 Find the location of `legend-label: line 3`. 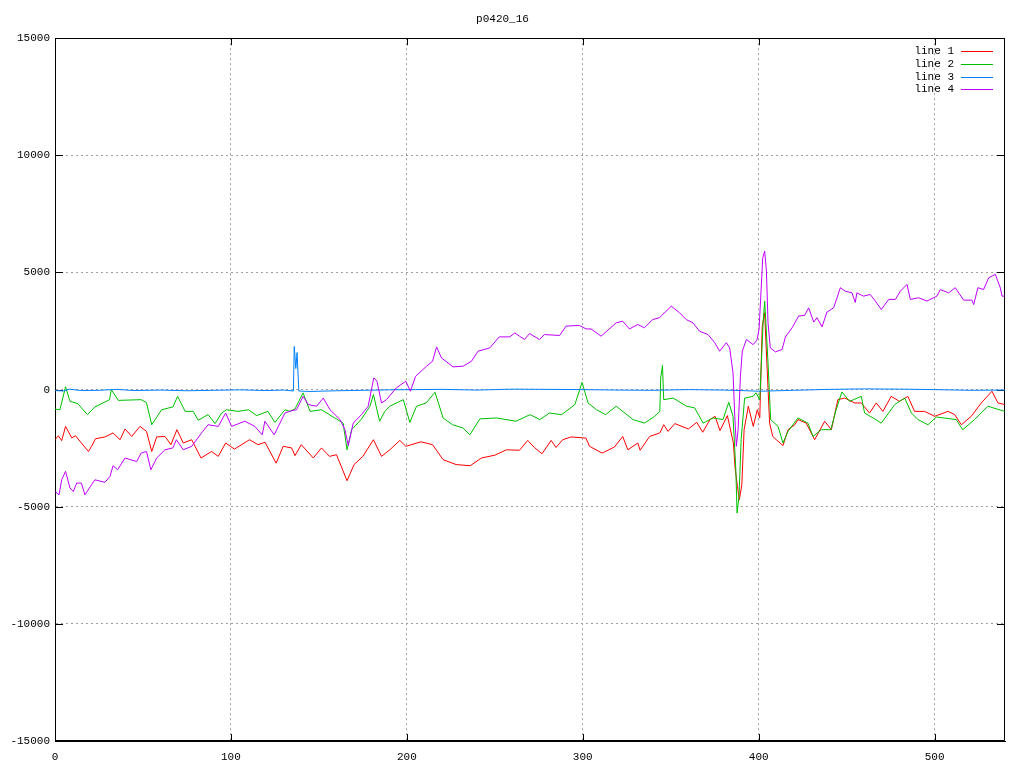

legend-label: line 3 is located at coordinates (934, 76).